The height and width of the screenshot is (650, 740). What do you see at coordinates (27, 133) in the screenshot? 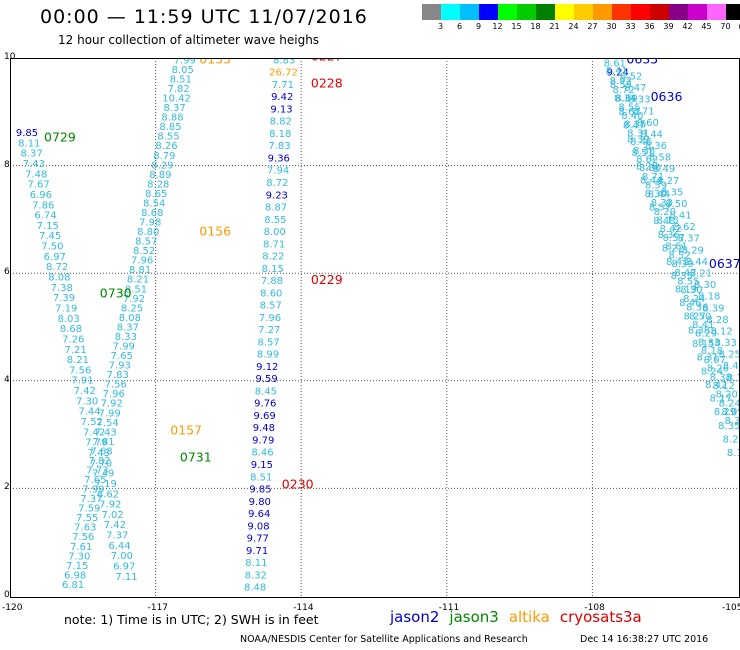
I see `swh-value-label: 9.85` at bounding box center [27, 133].